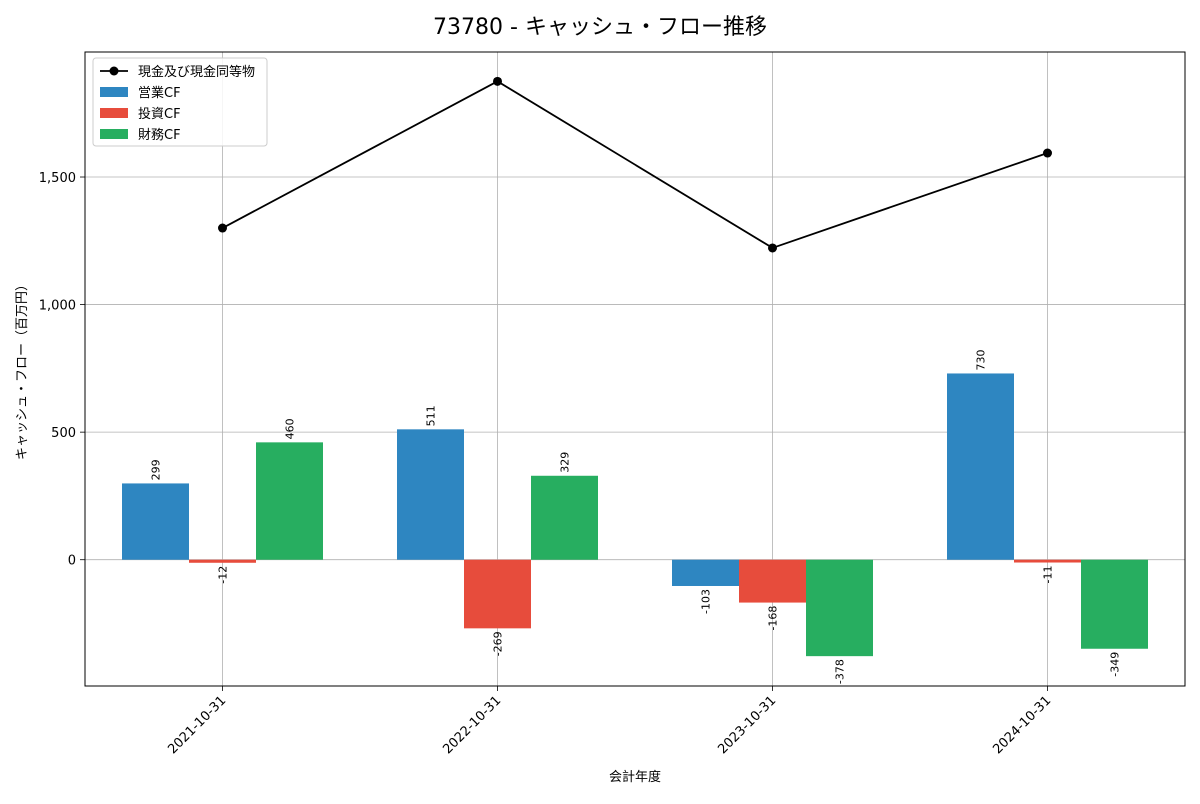  I want to click on cash-line-path, so click(635, 164).